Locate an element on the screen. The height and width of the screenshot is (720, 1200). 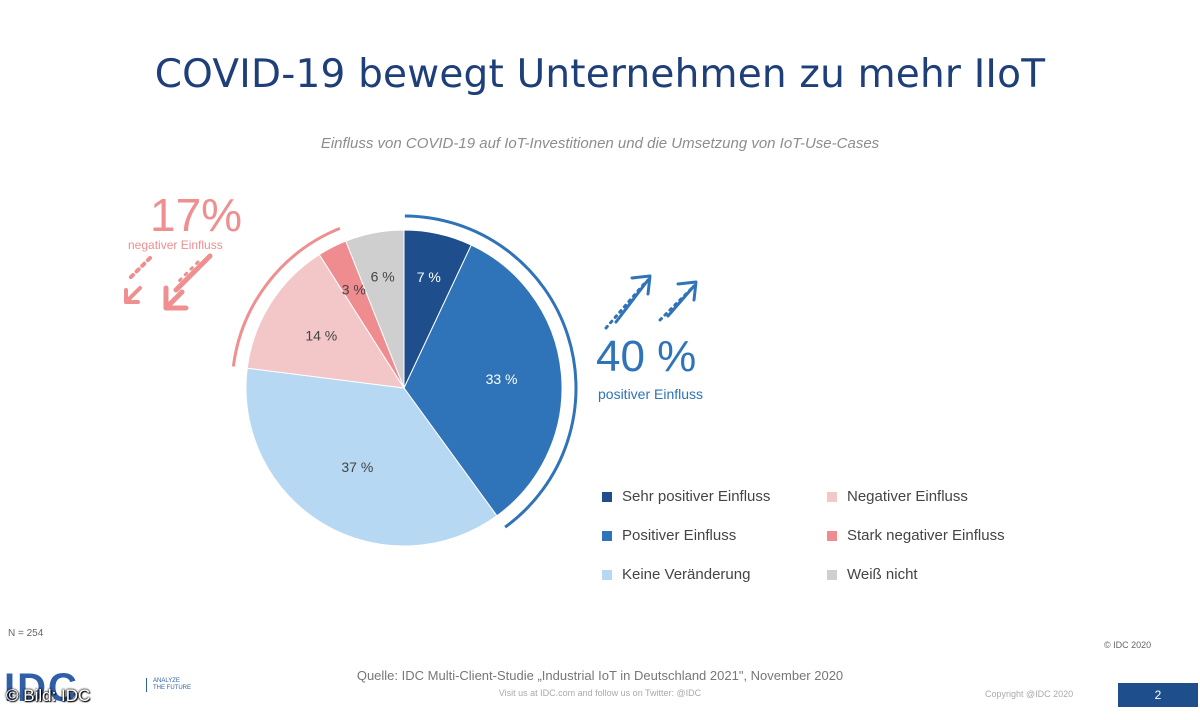
page-number: 2 is located at coordinates (1158, 695).